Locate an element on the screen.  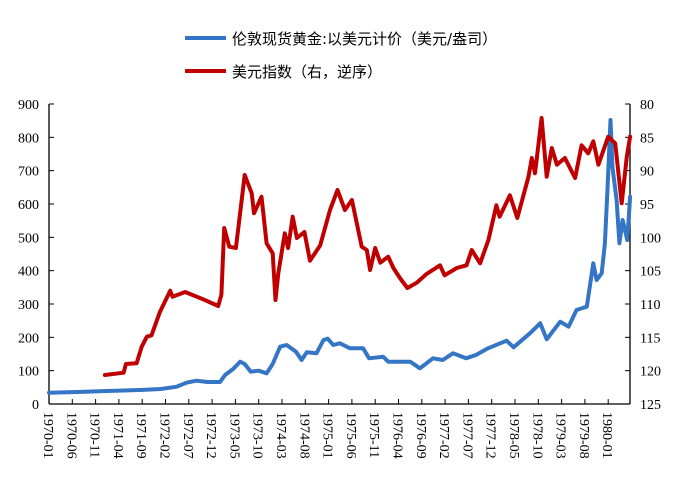
right-axis-tick-label: 125 is located at coordinates (650, 405).